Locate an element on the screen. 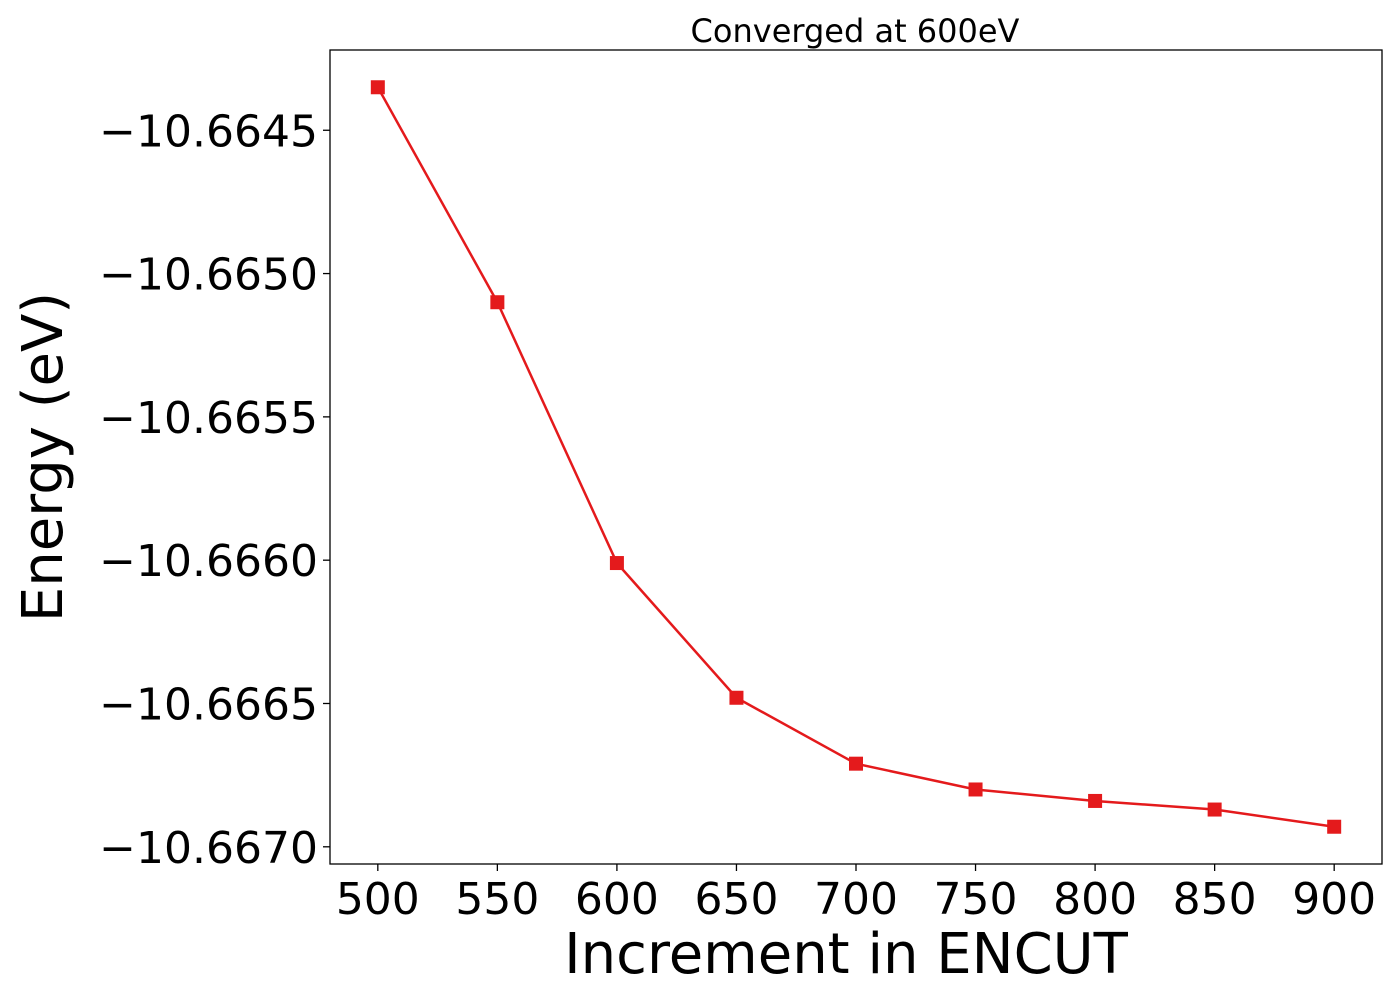 This screenshot has height=1004, width=1400. y-tick-label: −10.6650 is located at coordinates (208, 275).